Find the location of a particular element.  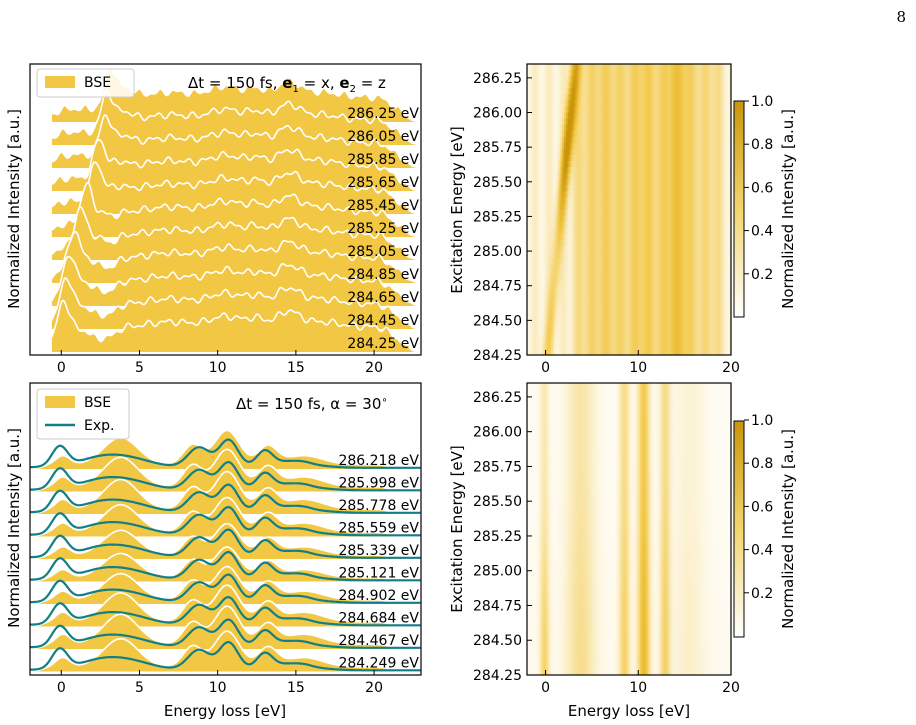

bse-spectrum-edge is located at coordinates (236, 141).